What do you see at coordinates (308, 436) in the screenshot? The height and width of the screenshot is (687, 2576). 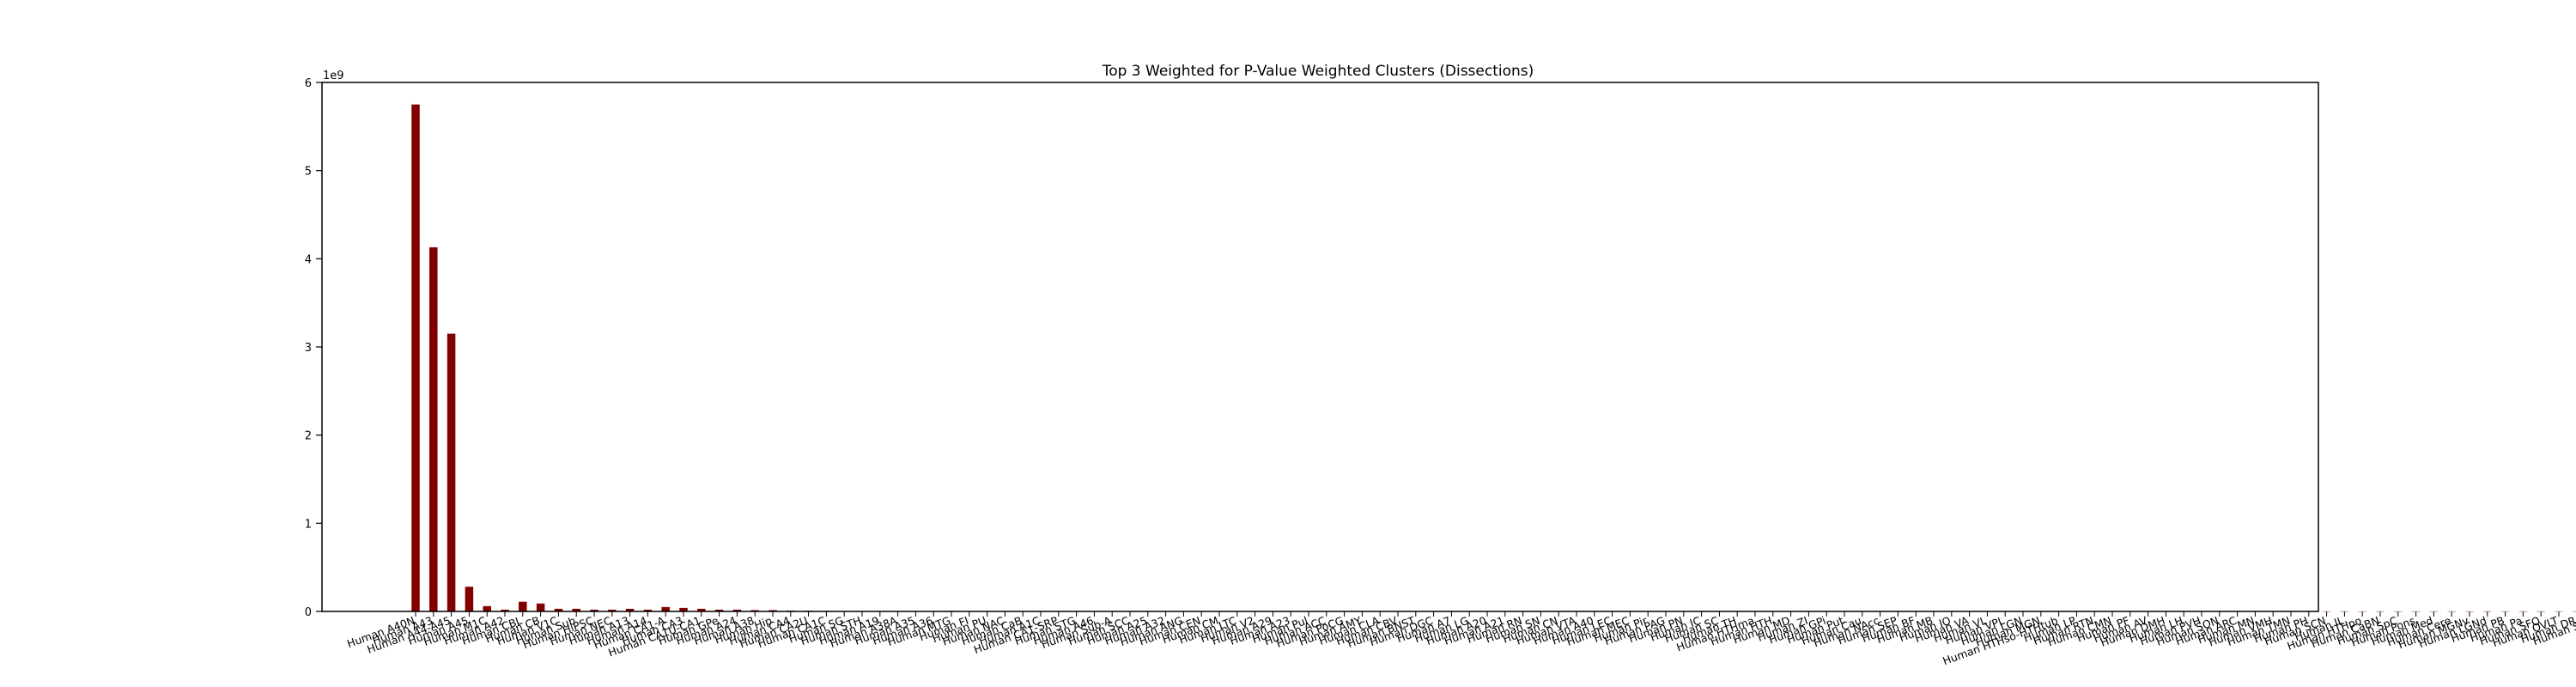 I see `y-tick-label: 2` at bounding box center [308, 436].